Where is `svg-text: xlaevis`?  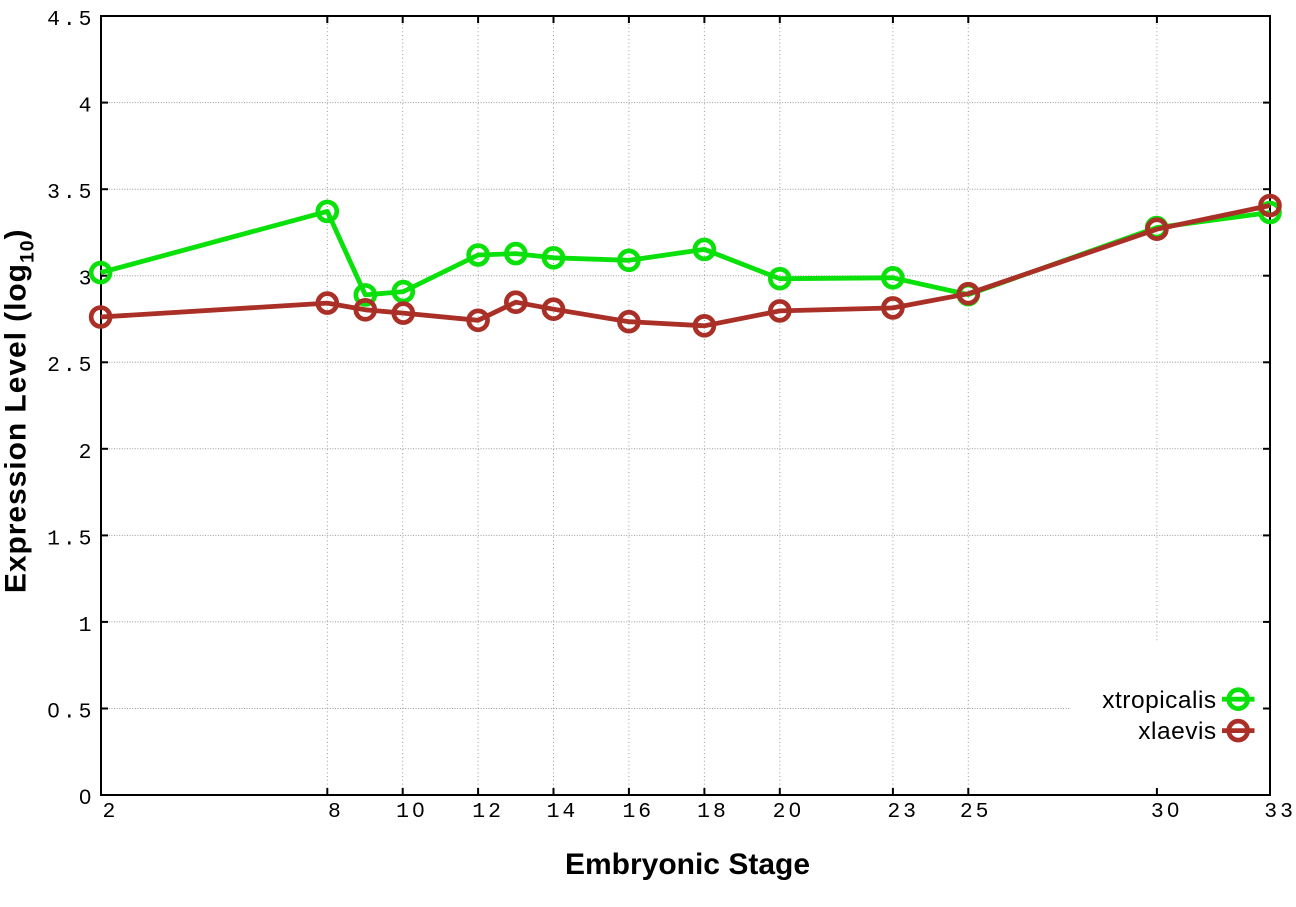 svg-text: xlaevis is located at coordinates (1177, 731).